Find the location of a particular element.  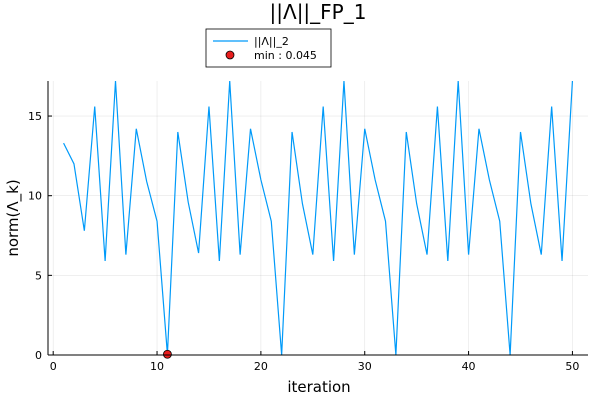

legend-marker-swatch is located at coordinates (230, 55).